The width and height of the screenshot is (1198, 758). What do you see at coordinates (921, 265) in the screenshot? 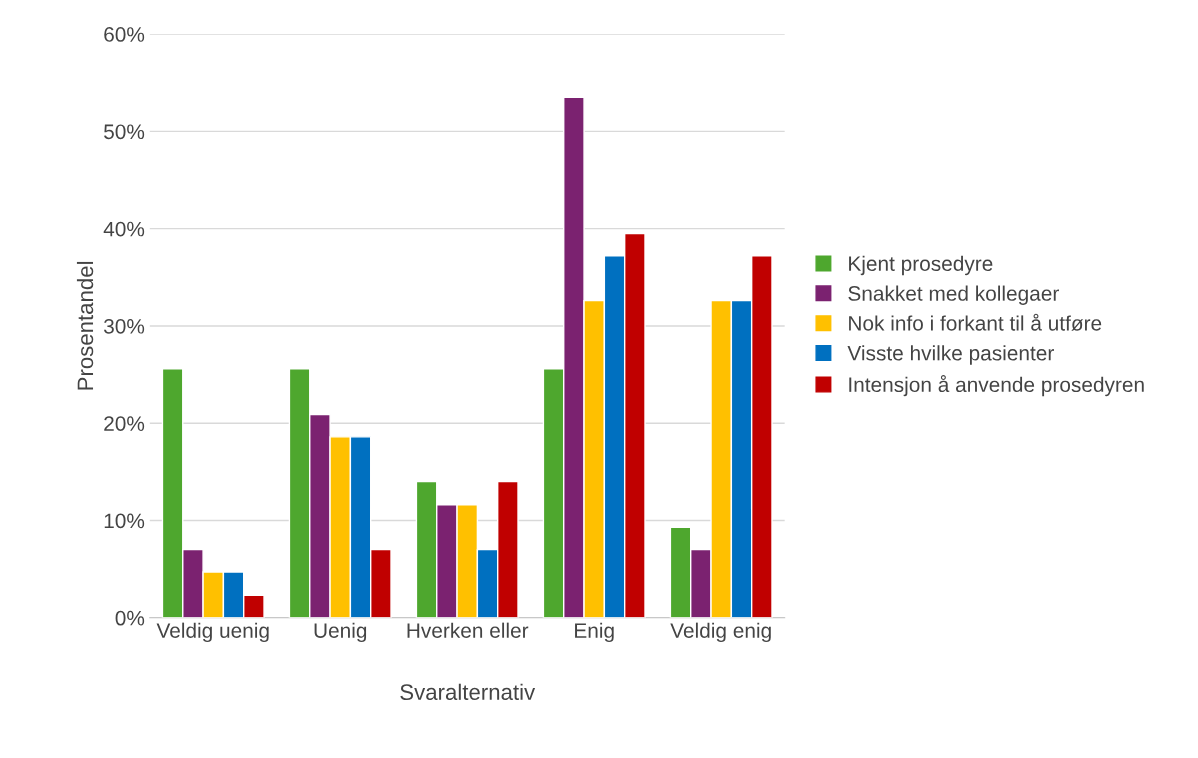
I see `legend-label: Kjent prosedyre` at bounding box center [921, 265].